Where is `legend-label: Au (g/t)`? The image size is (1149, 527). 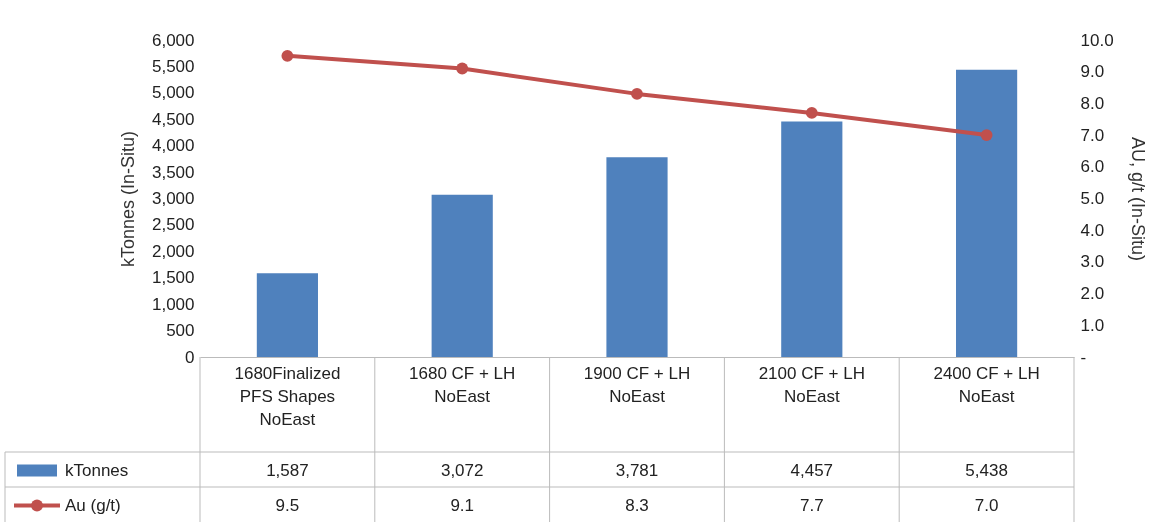
legend-label: Au (g/t) is located at coordinates (93, 505).